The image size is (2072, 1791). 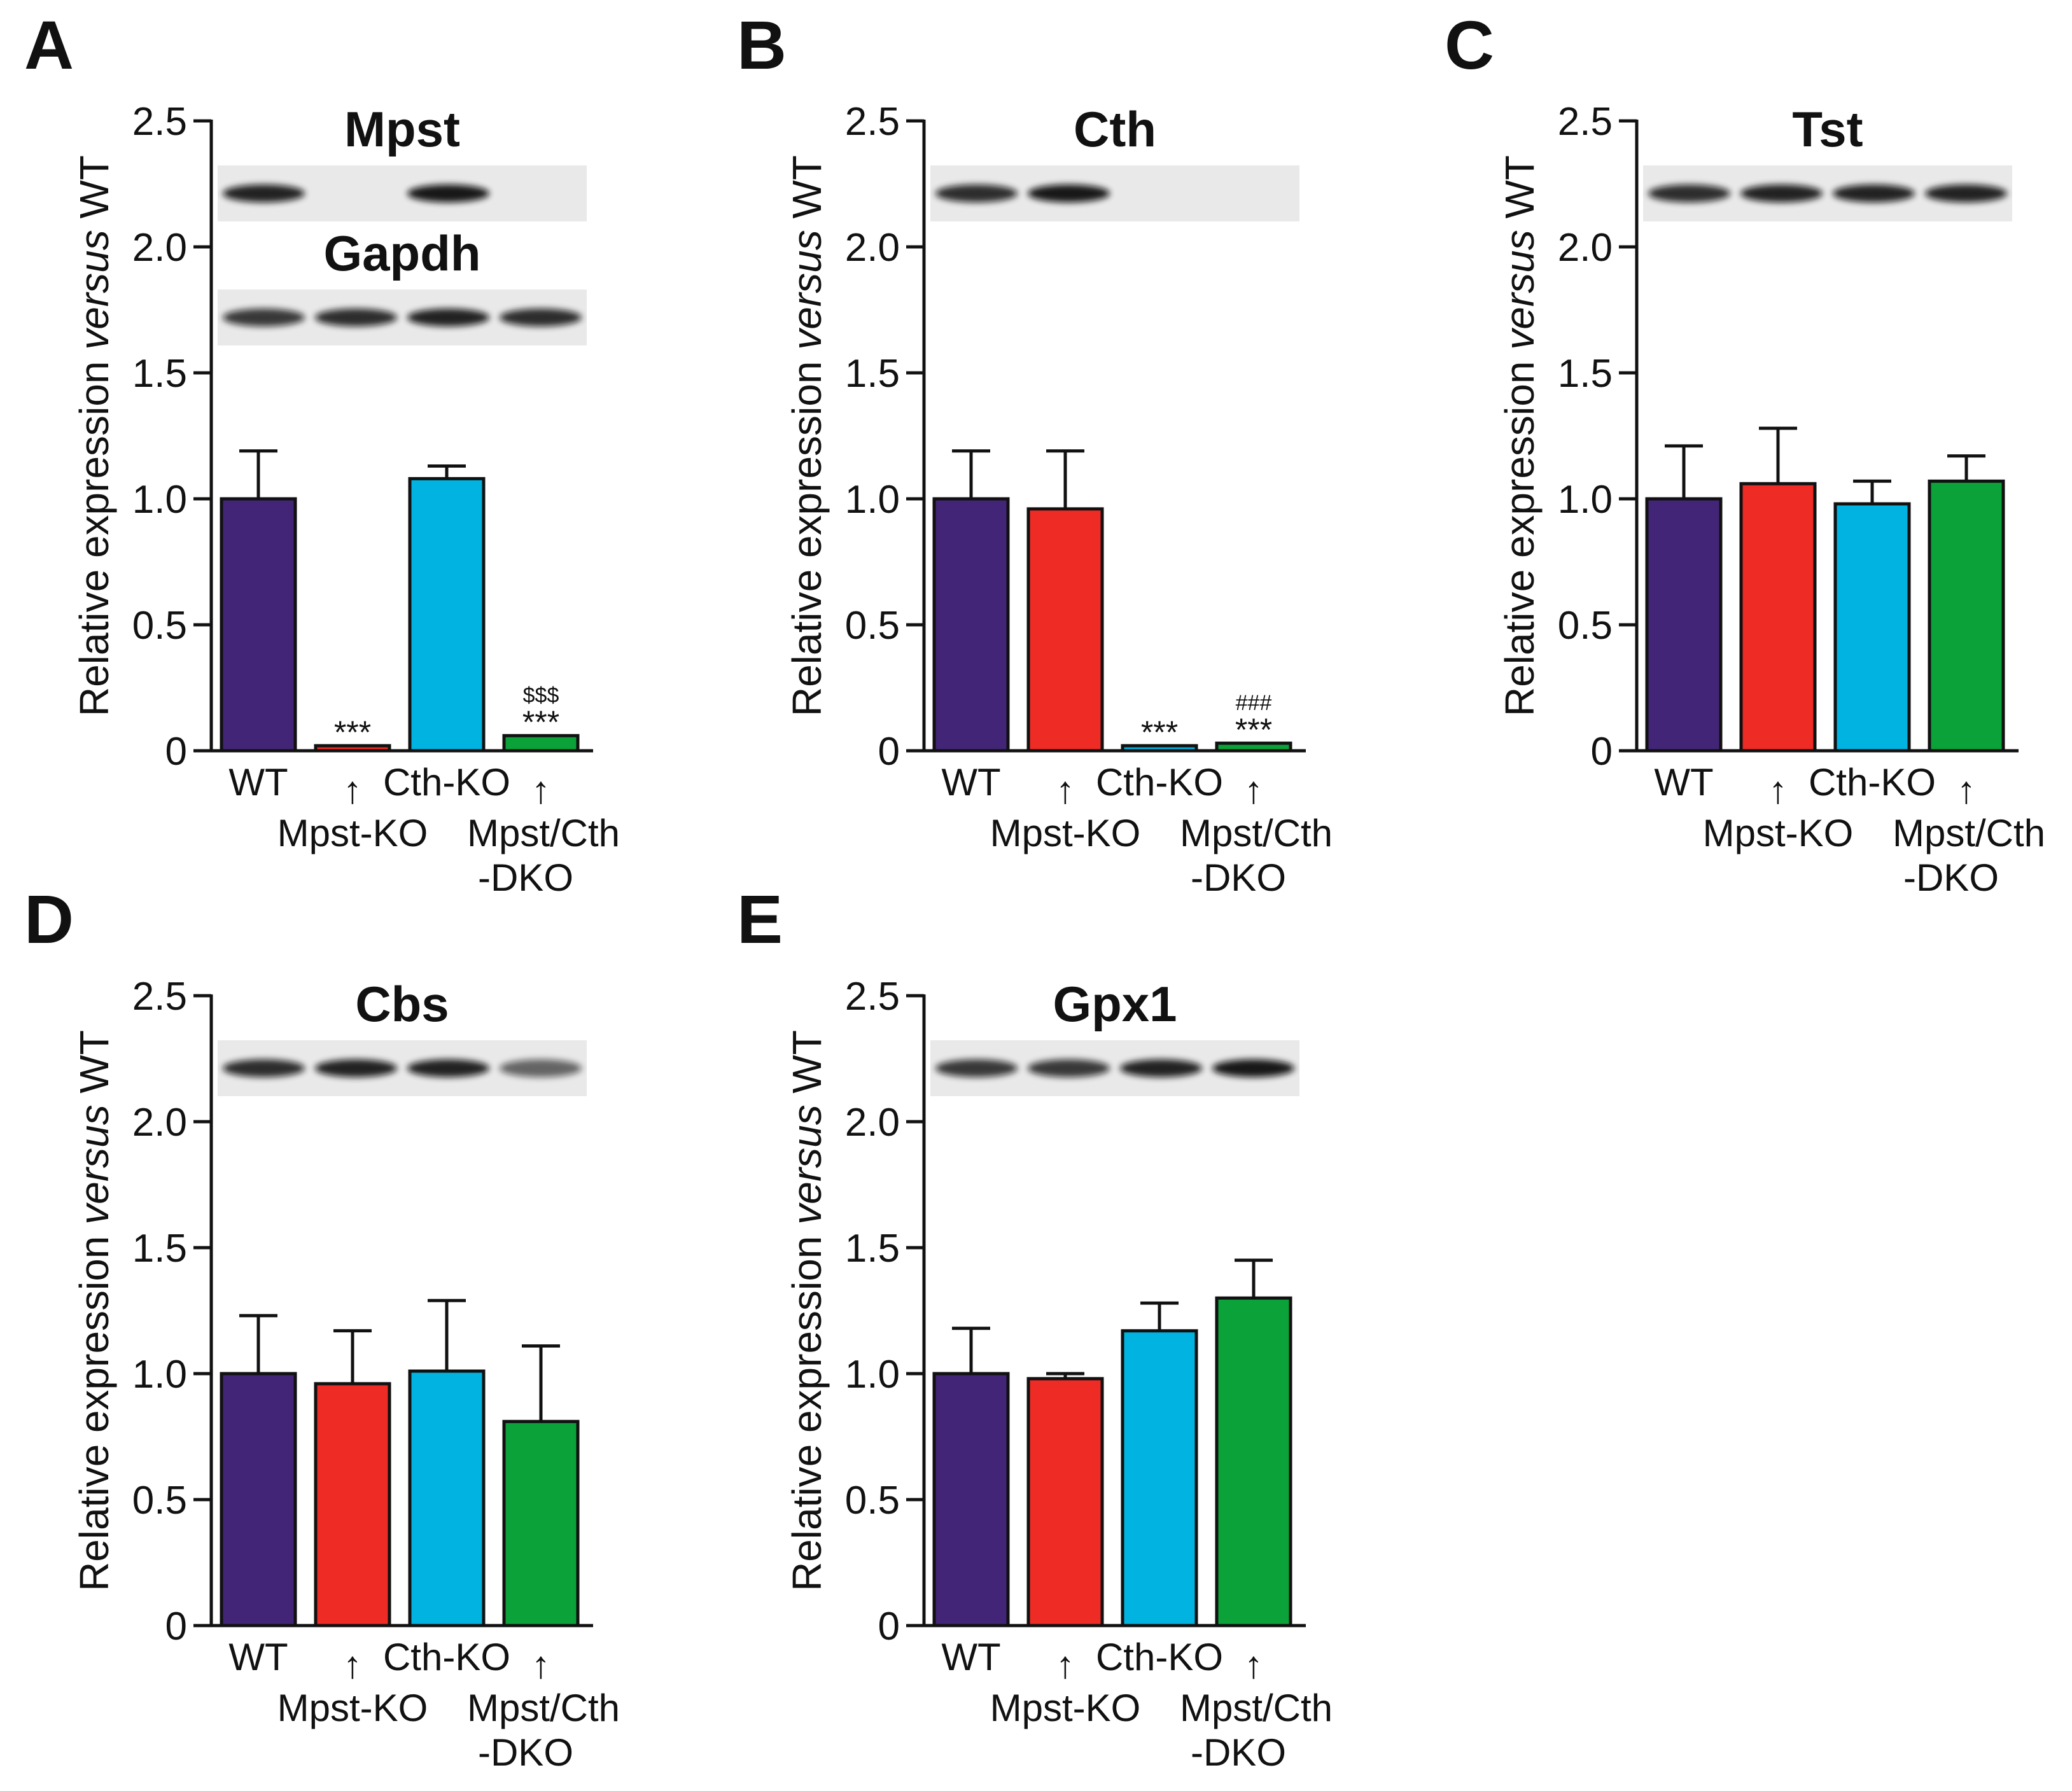 What do you see at coordinates (762, 44) in the screenshot?
I see `panel-letter: B` at bounding box center [762, 44].